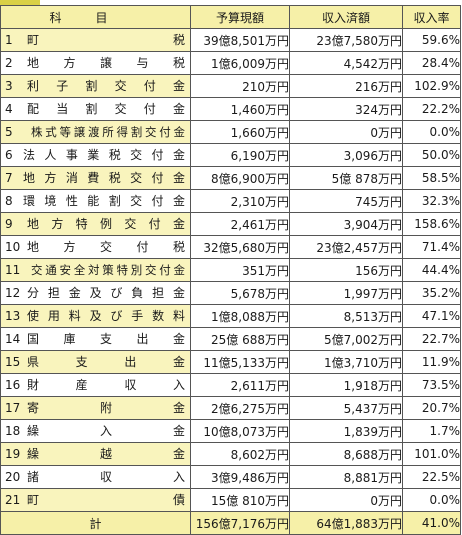 The width and height of the screenshot is (462, 535). What do you see at coordinates (230, 201) in the screenshot?
I see `table-row: 8 環境性能割交付金 2,310万円 745万円 32.3%` at bounding box center [230, 201].